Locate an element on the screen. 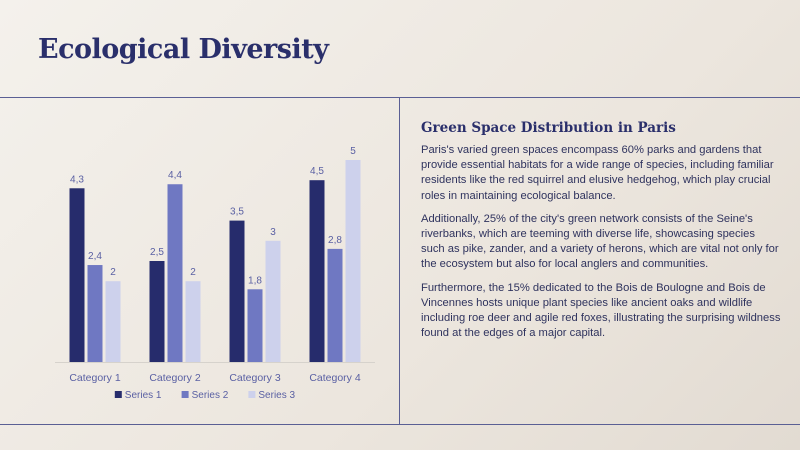  x-tick-labels: Category 1 Category 2 Category 3 Category 4 is located at coordinates (215, 378).